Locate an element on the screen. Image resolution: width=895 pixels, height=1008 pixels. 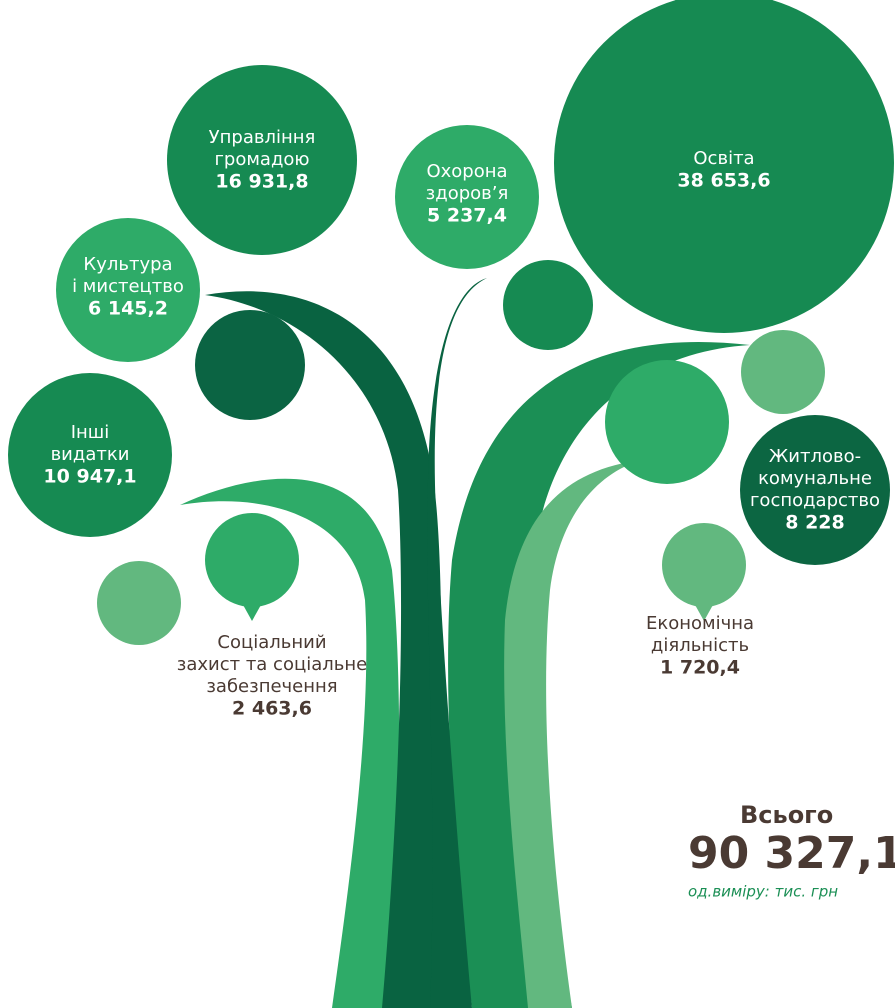
item-label: забезпечення is located at coordinates (271, 686).